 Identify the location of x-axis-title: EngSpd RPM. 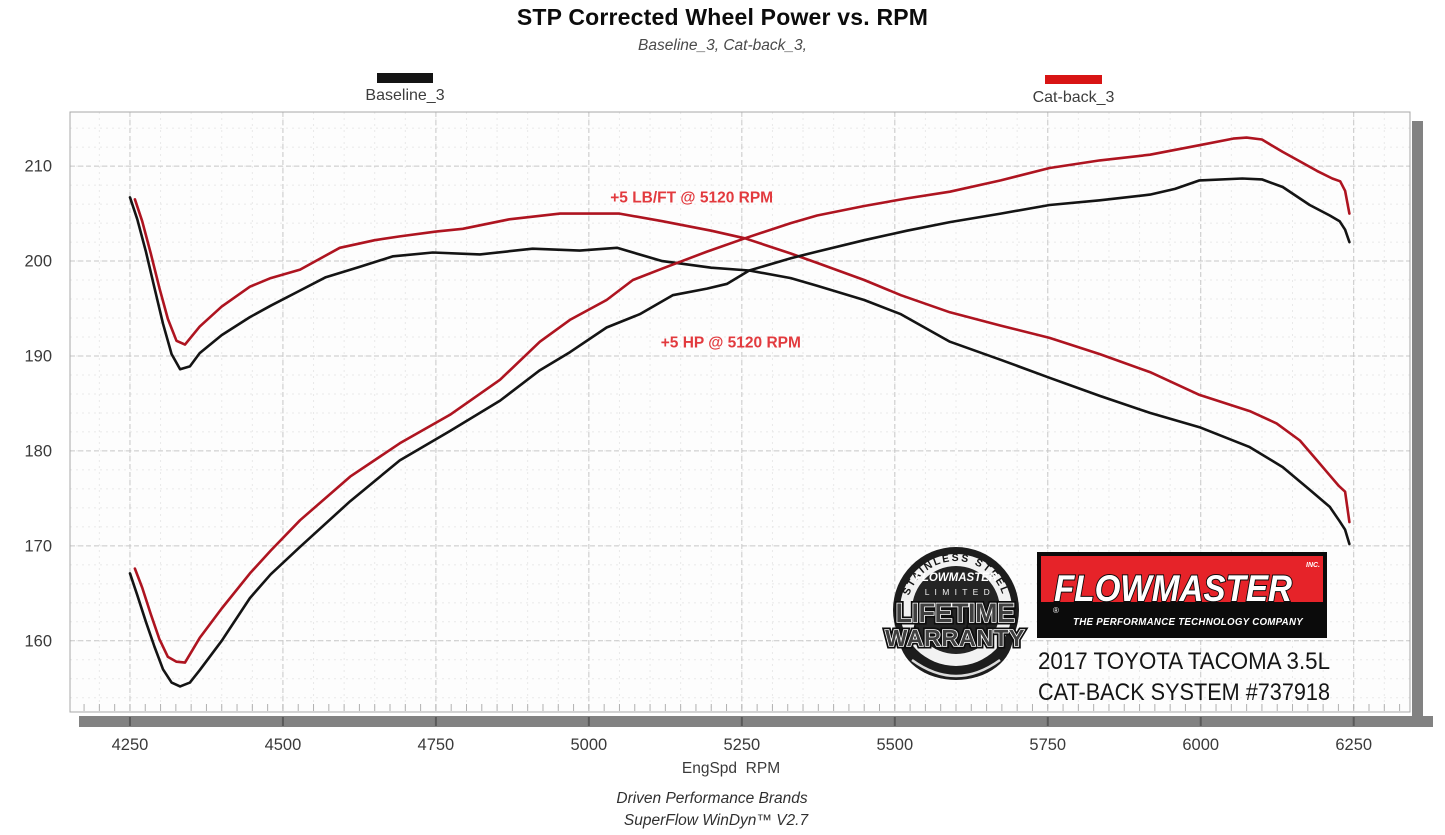
(731, 768).